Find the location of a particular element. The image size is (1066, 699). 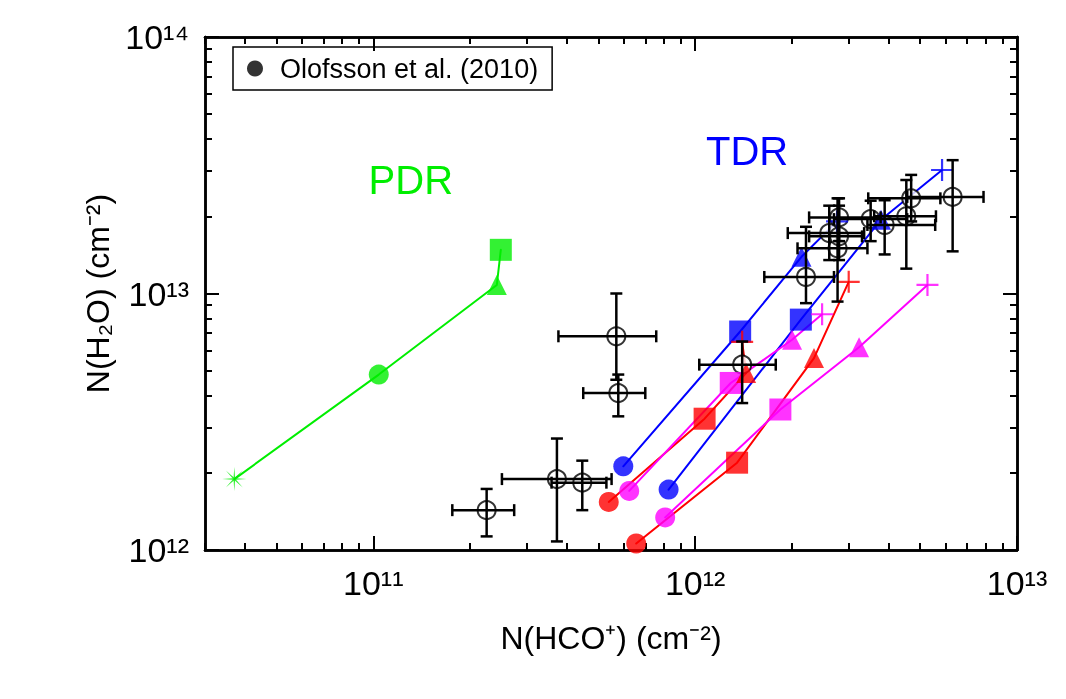

legend-label: Olofsson et al. (2010) is located at coordinates (409, 68).